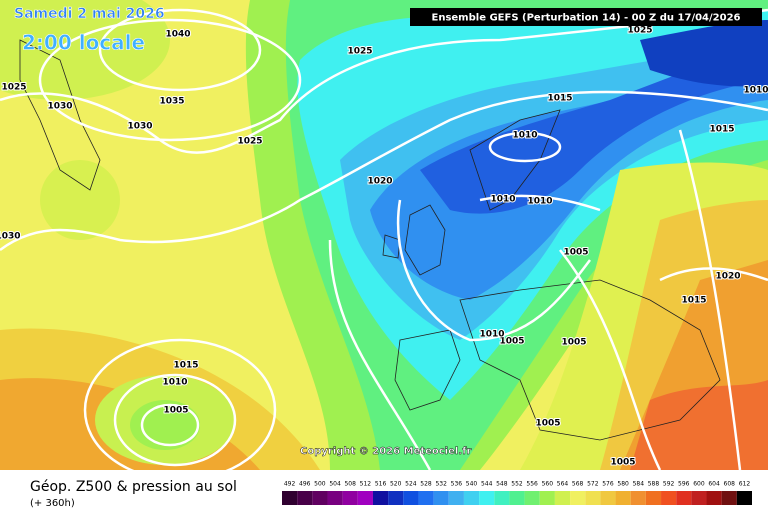 This screenshot has height=512, width=768. I want to click on legend-label: 612, so click(745, 484).